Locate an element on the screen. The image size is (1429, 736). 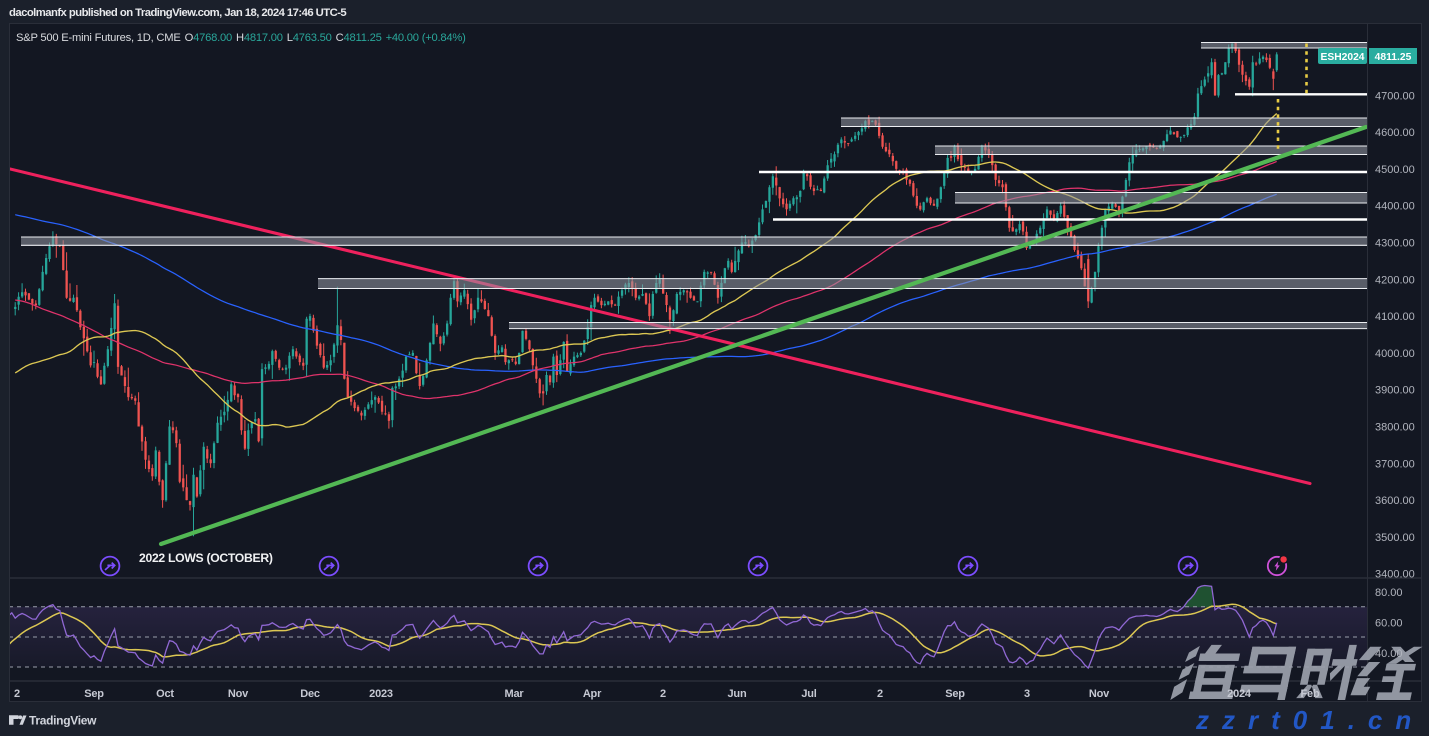
svg-text: 60.00 is located at coordinates (1389, 624).